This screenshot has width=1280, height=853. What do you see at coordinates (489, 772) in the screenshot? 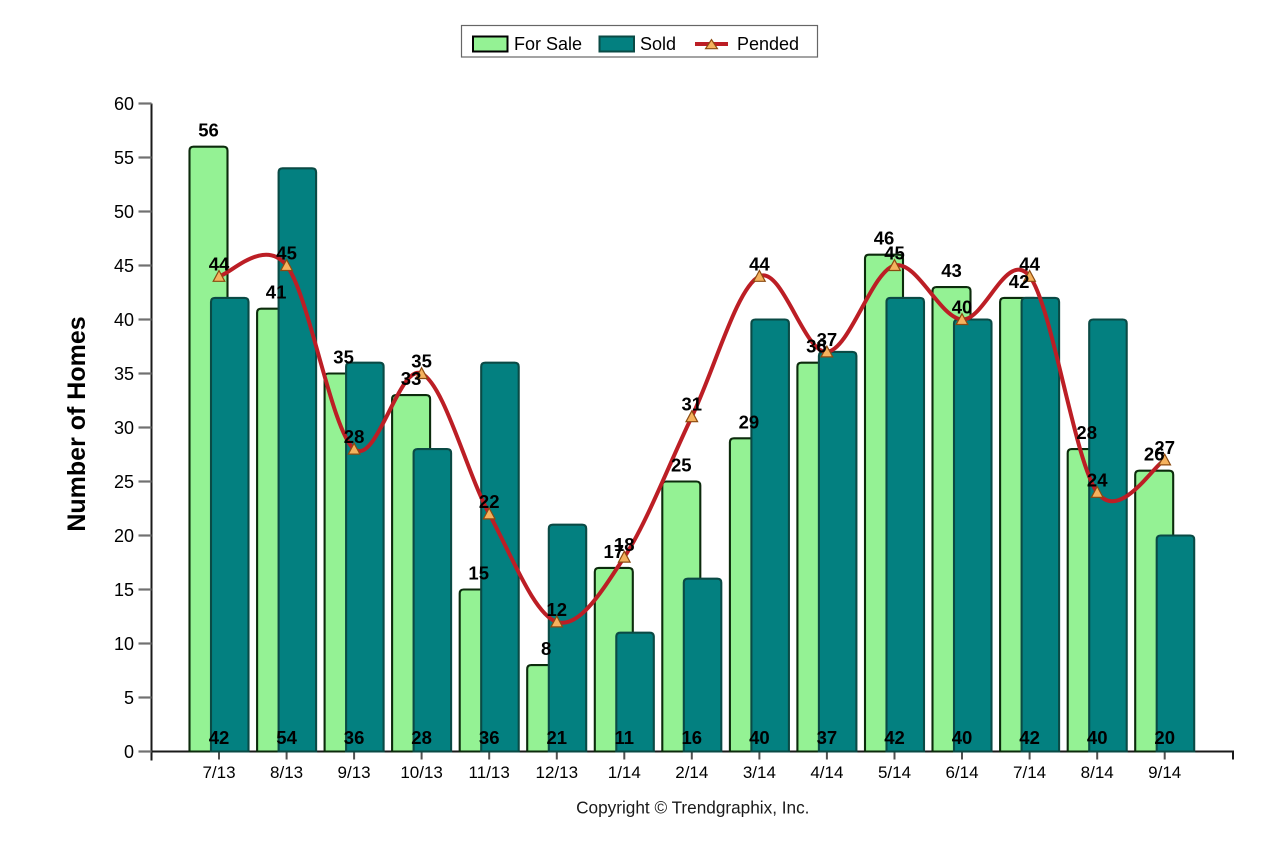
I see `svg-text: 11/13` at bounding box center [489, 772].